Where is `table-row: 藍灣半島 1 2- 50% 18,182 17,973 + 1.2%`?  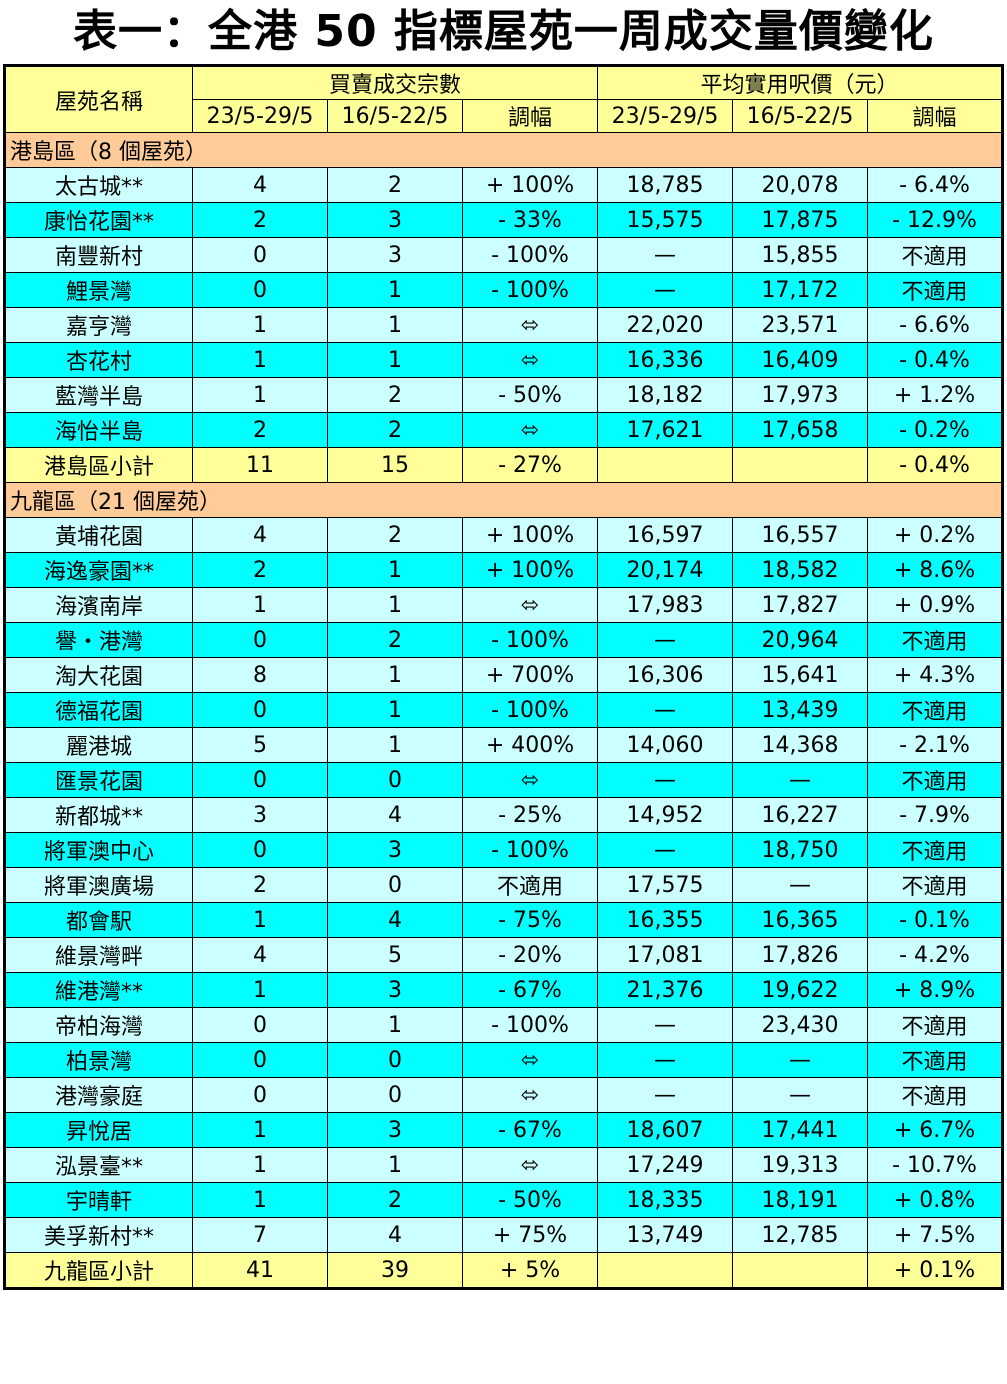
table-row: 藍灣半島 1 2- 50% 18,182 17,973 + 1.2% is located at coordinates (504, 395).